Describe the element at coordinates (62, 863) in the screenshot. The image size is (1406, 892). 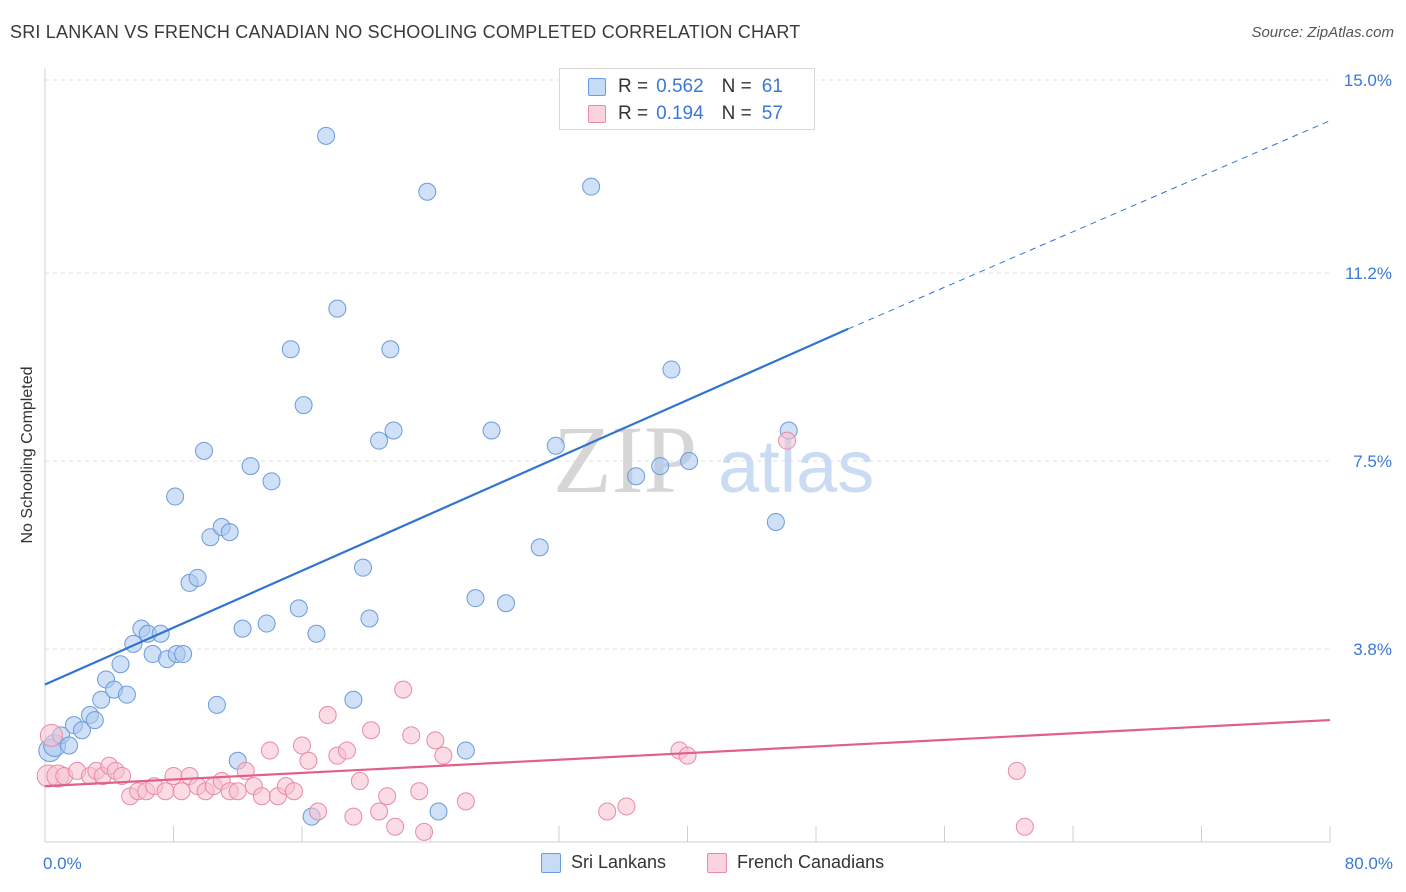
I see `x-tick-label-start: 0.0%` at that location.